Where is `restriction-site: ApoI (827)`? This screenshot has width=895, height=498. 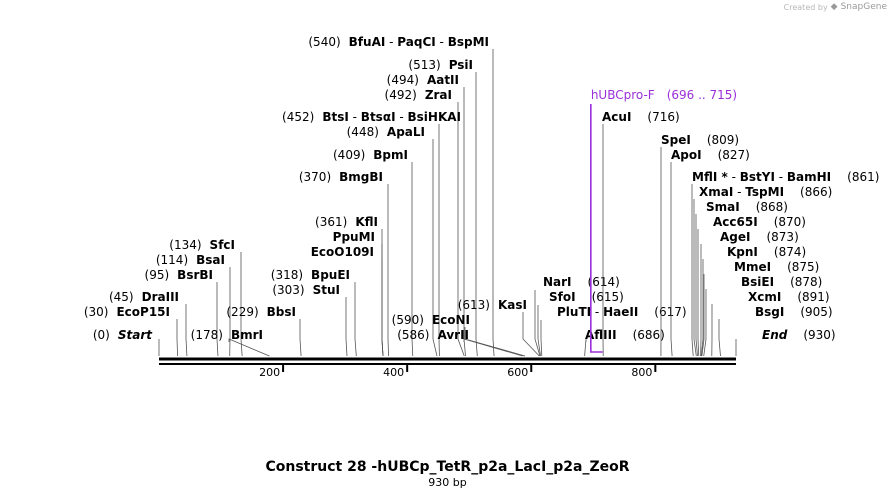 restriction-site: ApoI (827) is located at coordinates (710, 252).